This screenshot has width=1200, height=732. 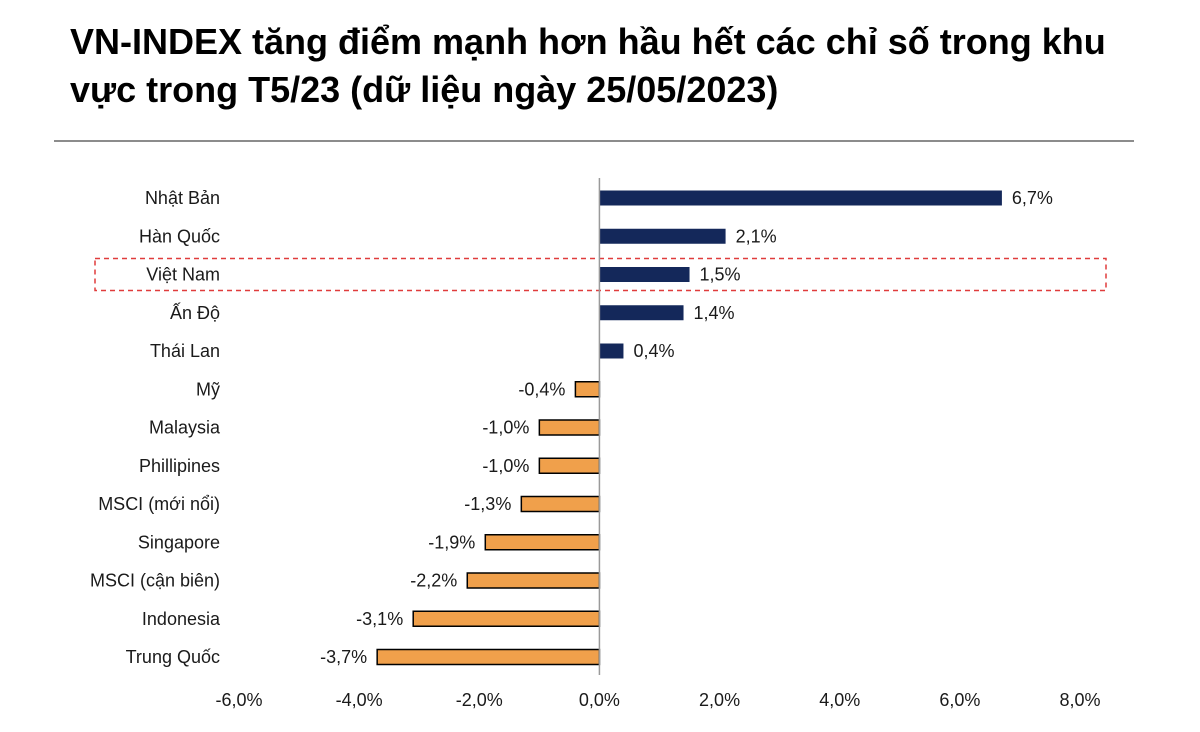 What do you see at coordinates (183, 275) in the screenshot?
I see `category-label: Việt Nam` at bounding box center [183, 275].